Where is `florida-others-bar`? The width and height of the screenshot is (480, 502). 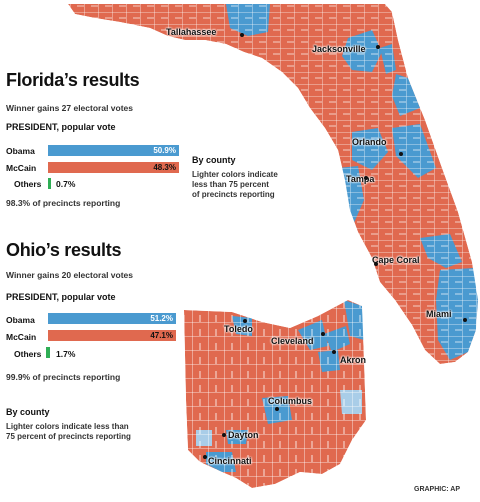 florida-others-bar is located at coordinates (49, 183).